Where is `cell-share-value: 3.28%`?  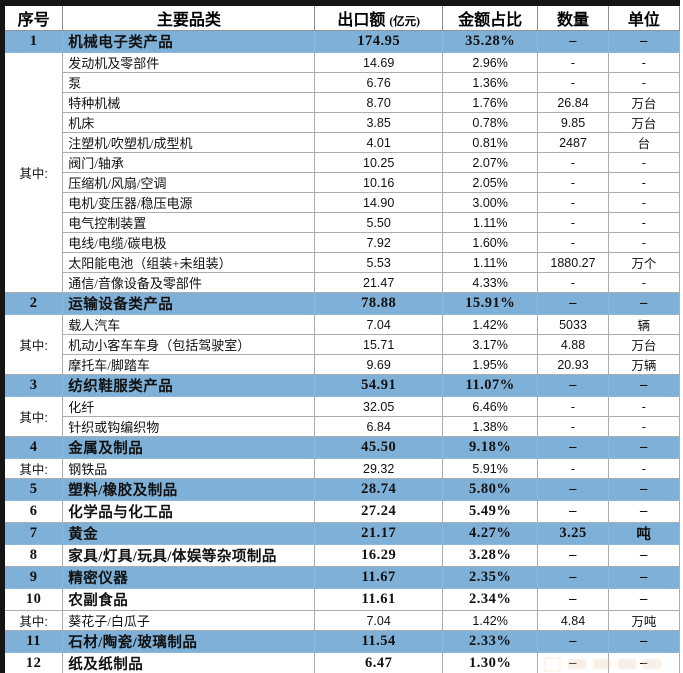
cell-share-value: 3.28% is located at coordinates (490, 555).